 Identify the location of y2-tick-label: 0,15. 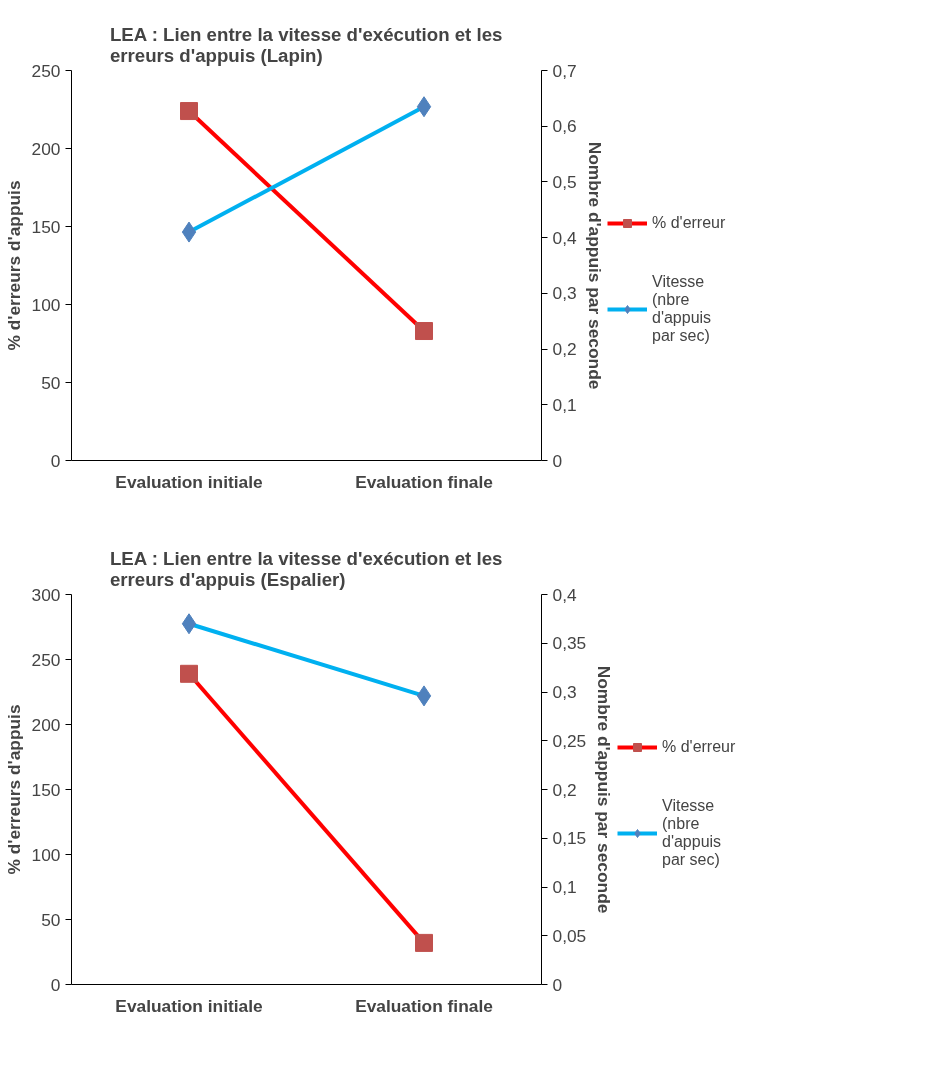
(569, 838).